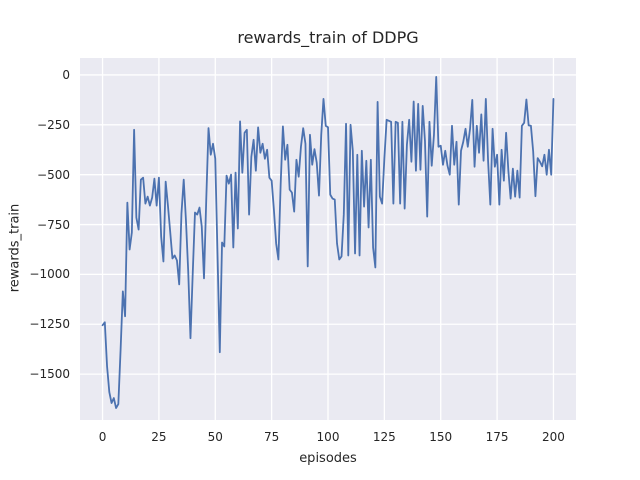 This screenshot has width=640, height=480. What do you see at coordinates (53, 174) in the screenshot?
I see `y-tick-label-minus-500: −500` at bounding box center [53, 174].